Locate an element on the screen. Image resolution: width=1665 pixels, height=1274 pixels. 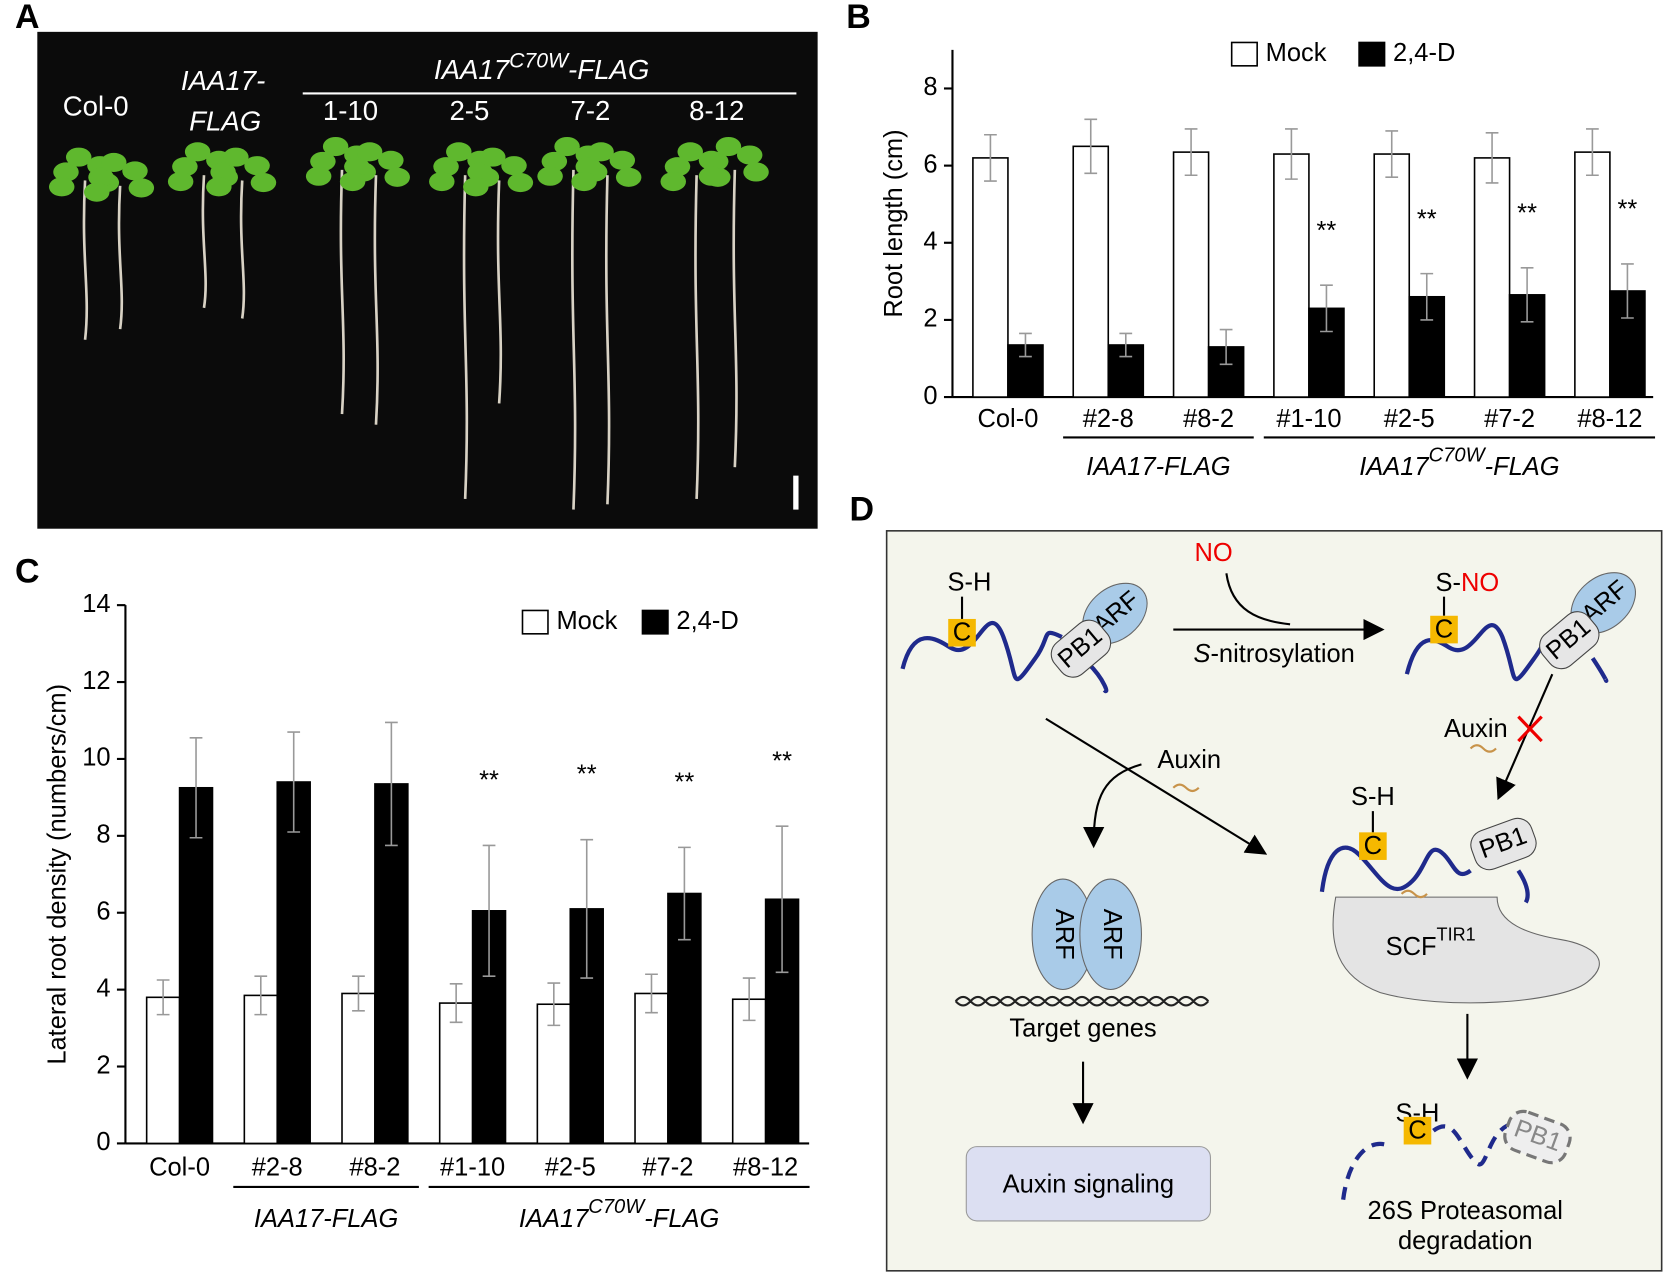
x-tick-label: #8-12 is located at coordinates (765, 1168).